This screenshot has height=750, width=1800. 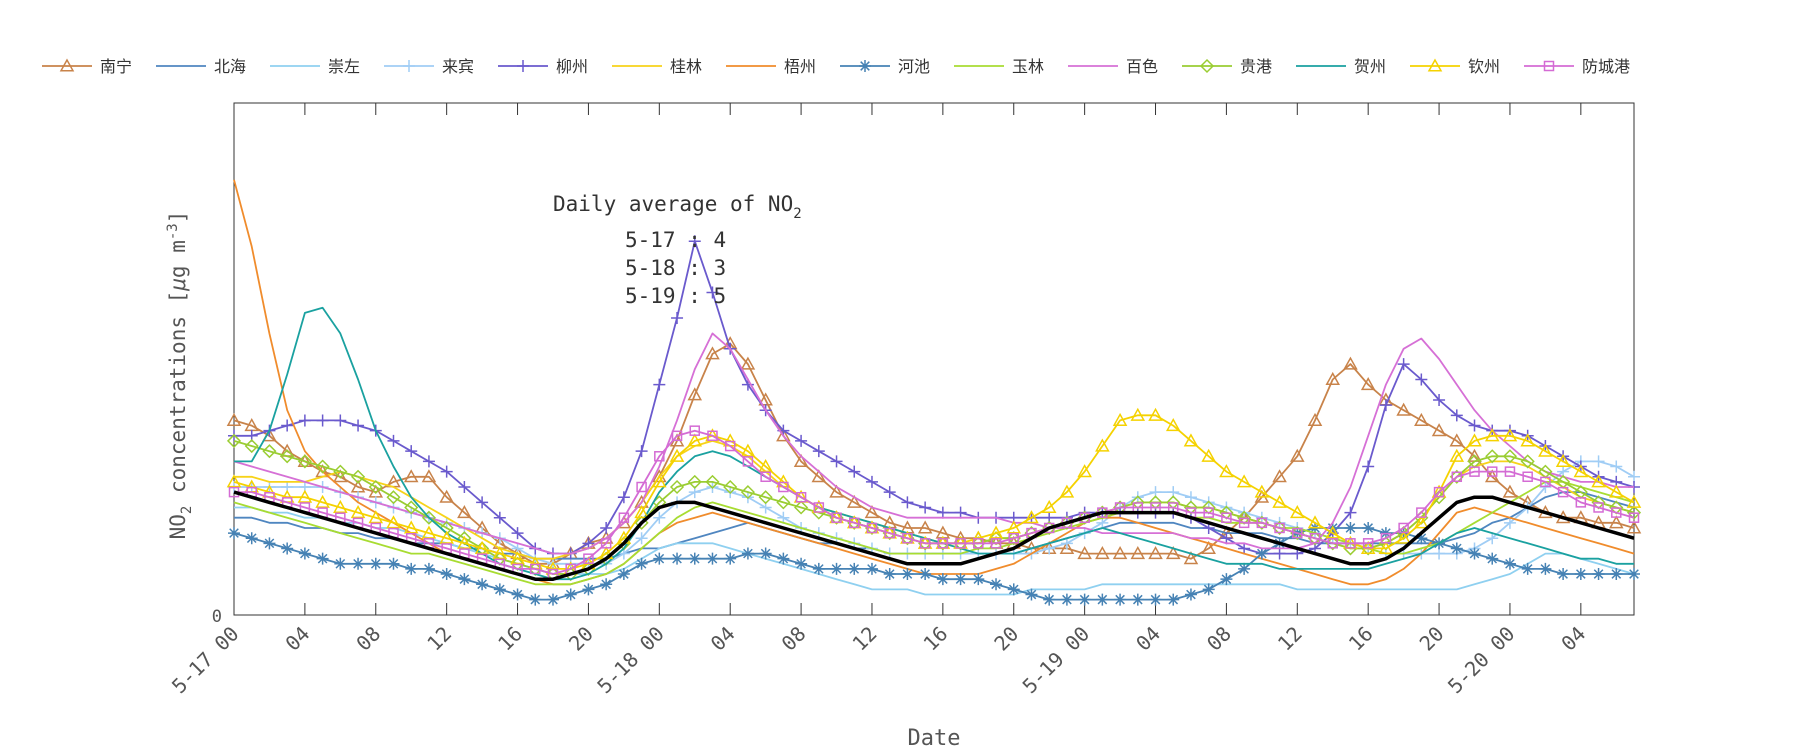 I want to click on legend-label: 贺州, so click(x=1370, y=66).